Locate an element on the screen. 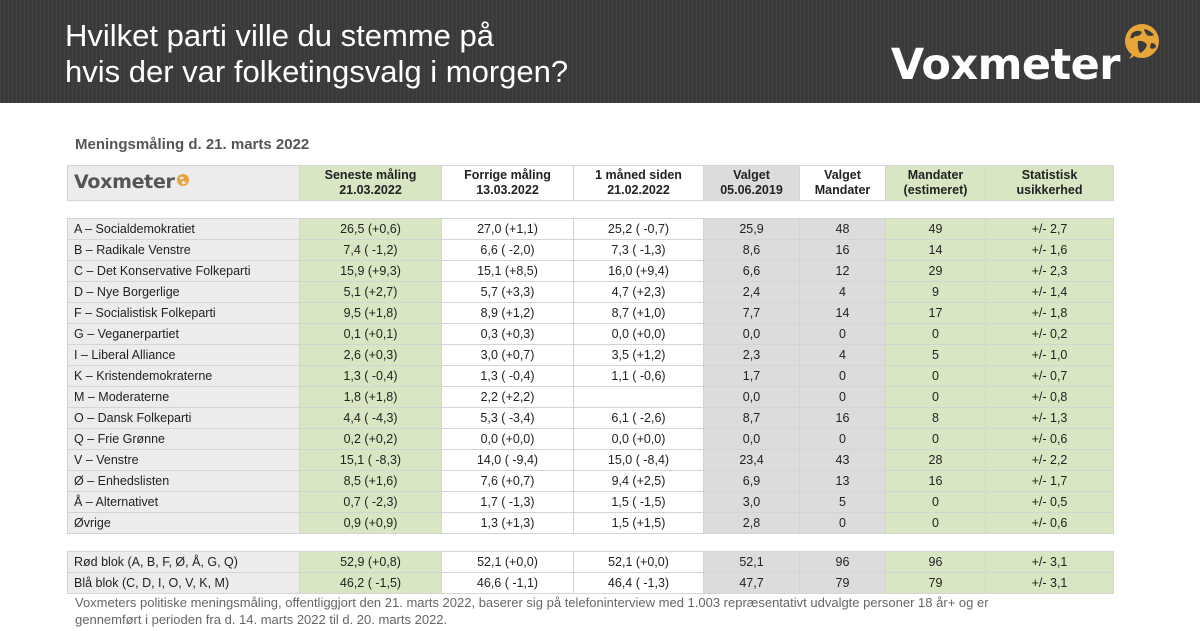 This screenshot has width=1200, height=631. value-cell: 0,9 (+0,9) is located at coordinates (370, 523).